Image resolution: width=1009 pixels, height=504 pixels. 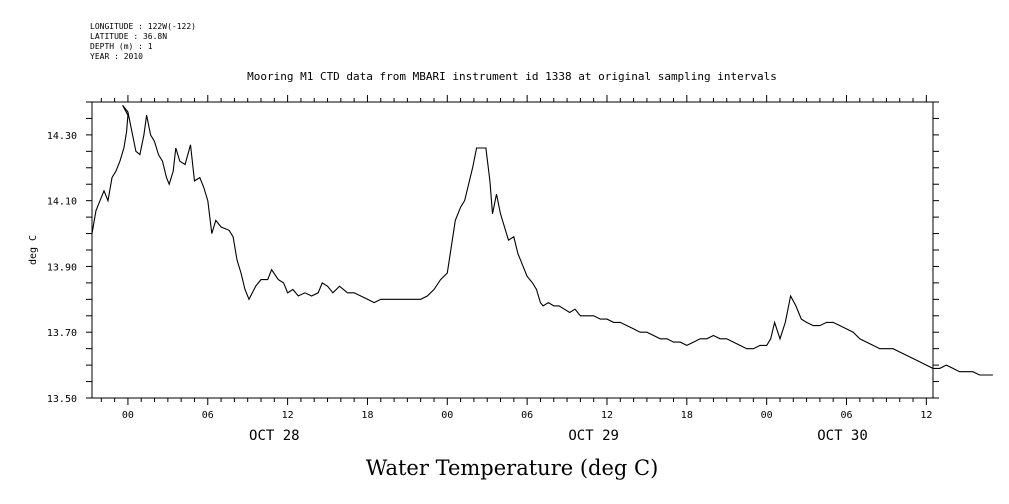 What do you see at coordinates (274, 436) in the screenshot?
I see `day-label: OCT 28` at bounding box center [274, 436].